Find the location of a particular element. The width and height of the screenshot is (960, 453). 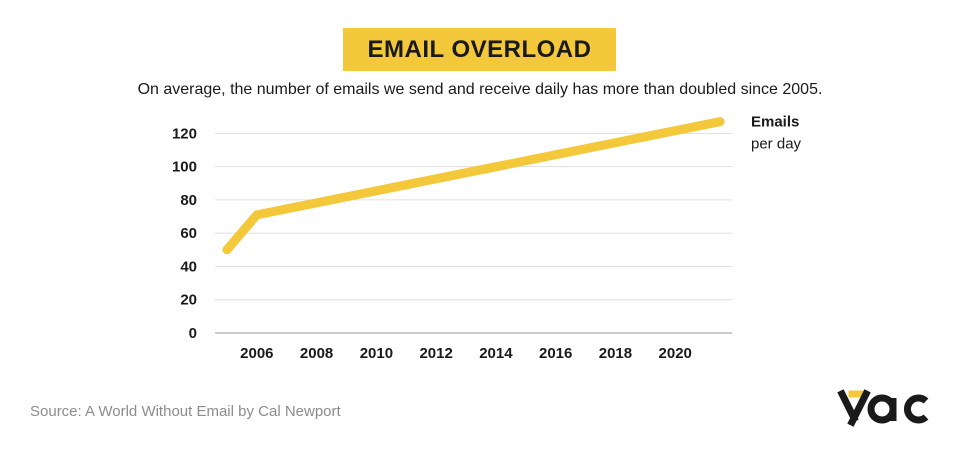

x-tick-label: 2012 is located at coordinates (435, 353).